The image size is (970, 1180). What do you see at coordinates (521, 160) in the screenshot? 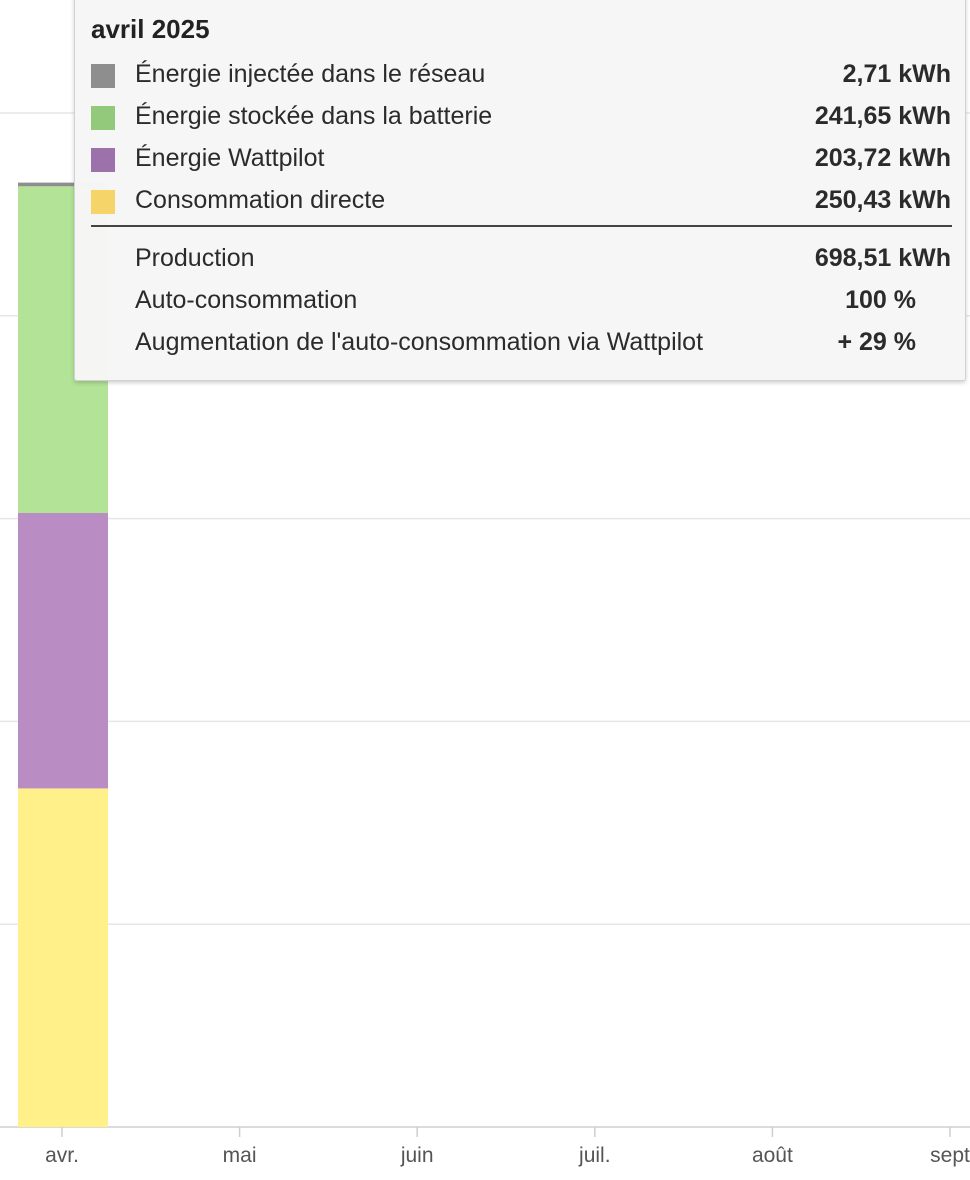
I see `tooltip-row-wattpilot: Énergie Wattpilot 203,72 kWh` at bounding box center [521, 160].